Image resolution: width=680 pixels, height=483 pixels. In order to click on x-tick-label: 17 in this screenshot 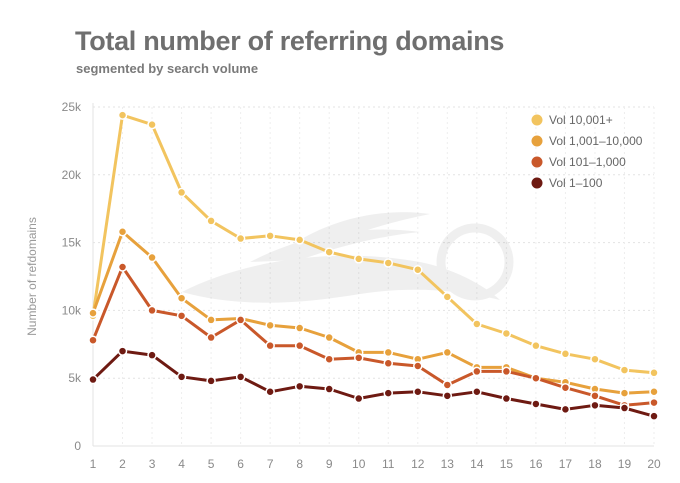, I will do `click(566, 464)`.